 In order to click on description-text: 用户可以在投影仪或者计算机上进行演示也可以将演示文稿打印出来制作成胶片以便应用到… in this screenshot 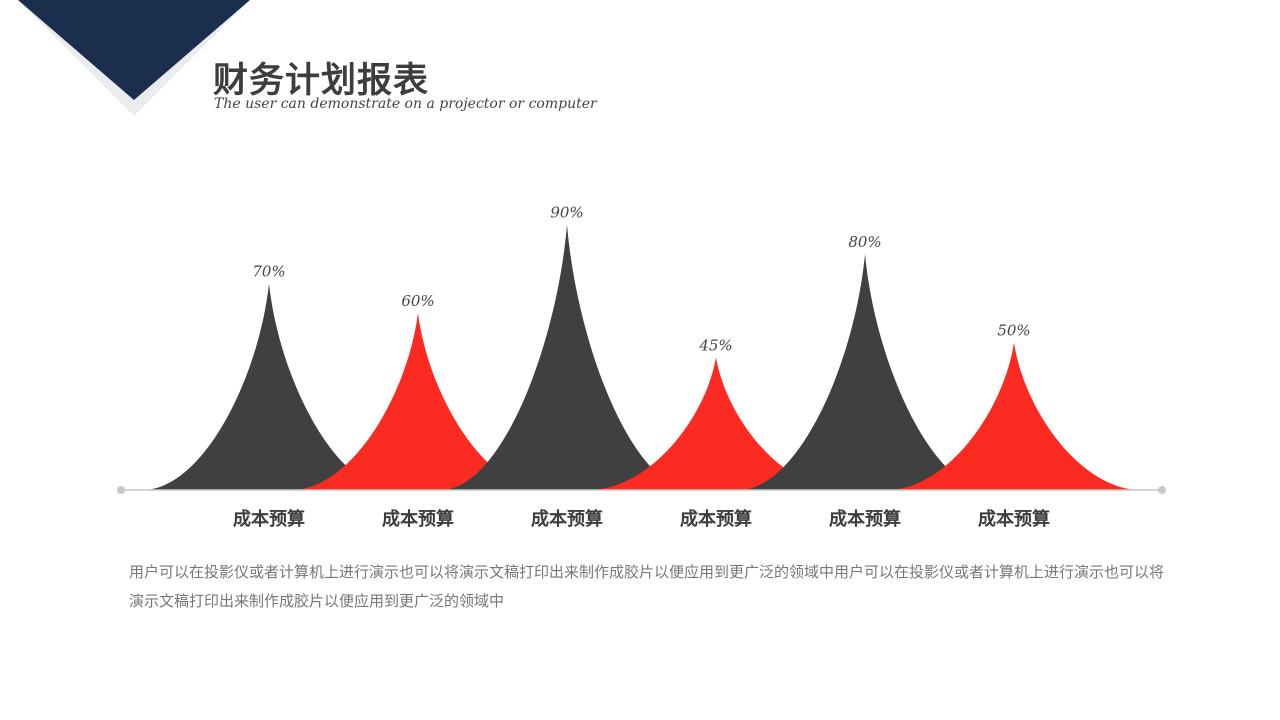, I will do `click(647, 586)`.